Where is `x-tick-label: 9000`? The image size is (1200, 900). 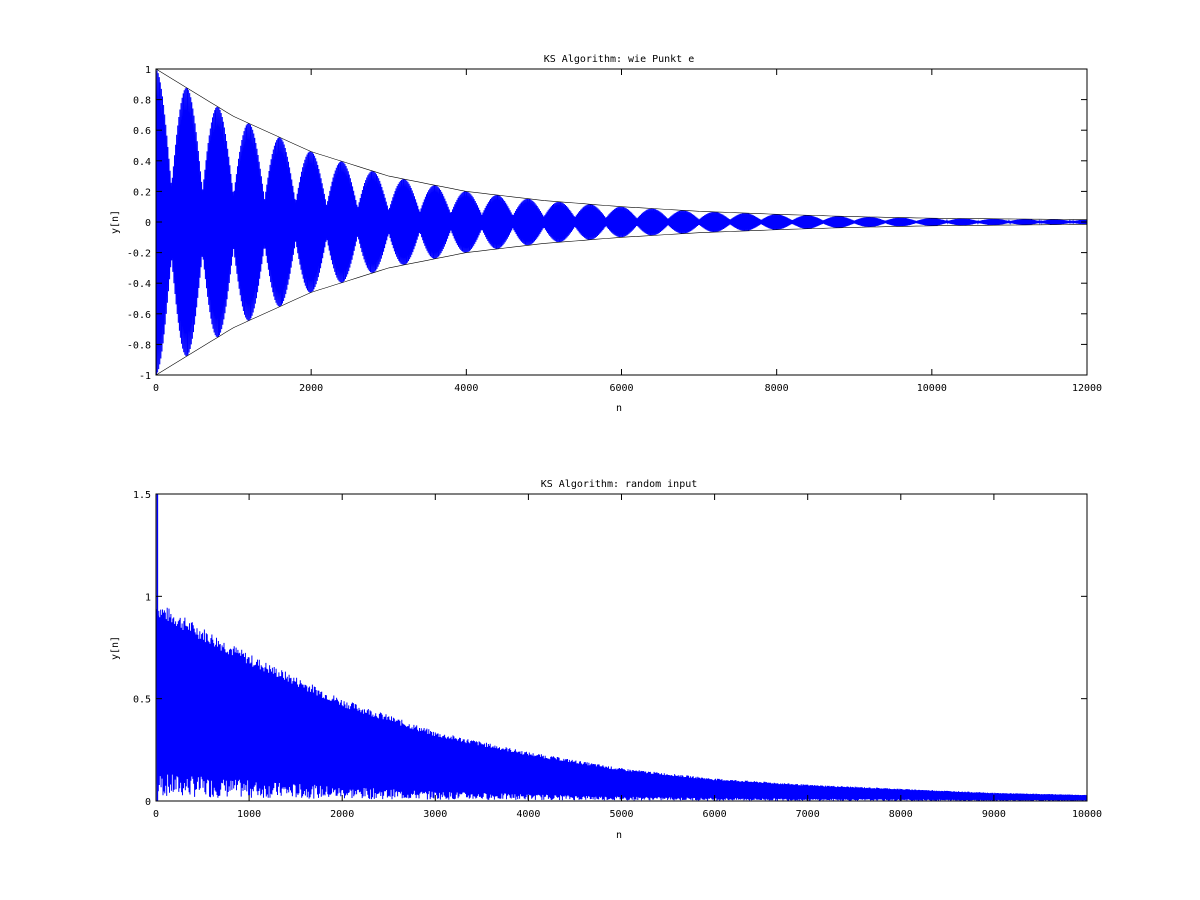
x-tick-label: 9000 is located at coordinates (994, 814).